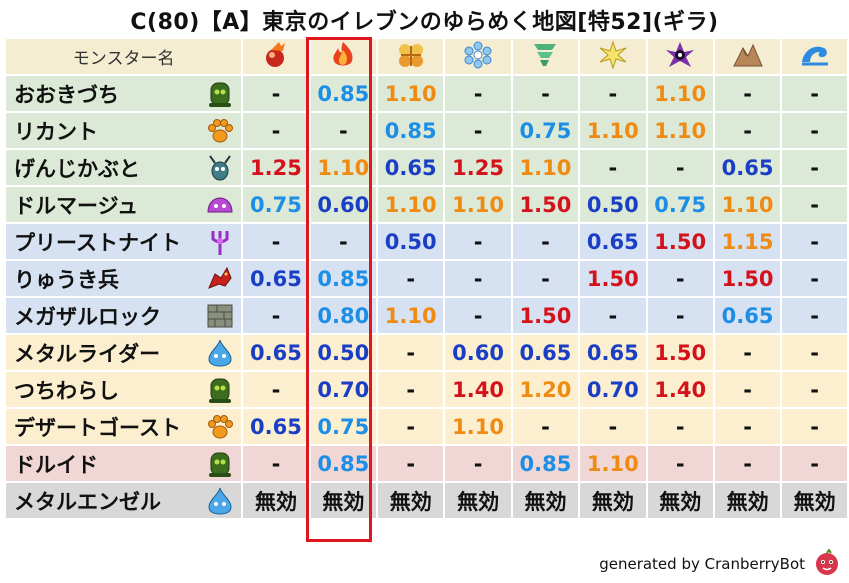  I want to click on merazoma-wave-icon, so click(814, 56).